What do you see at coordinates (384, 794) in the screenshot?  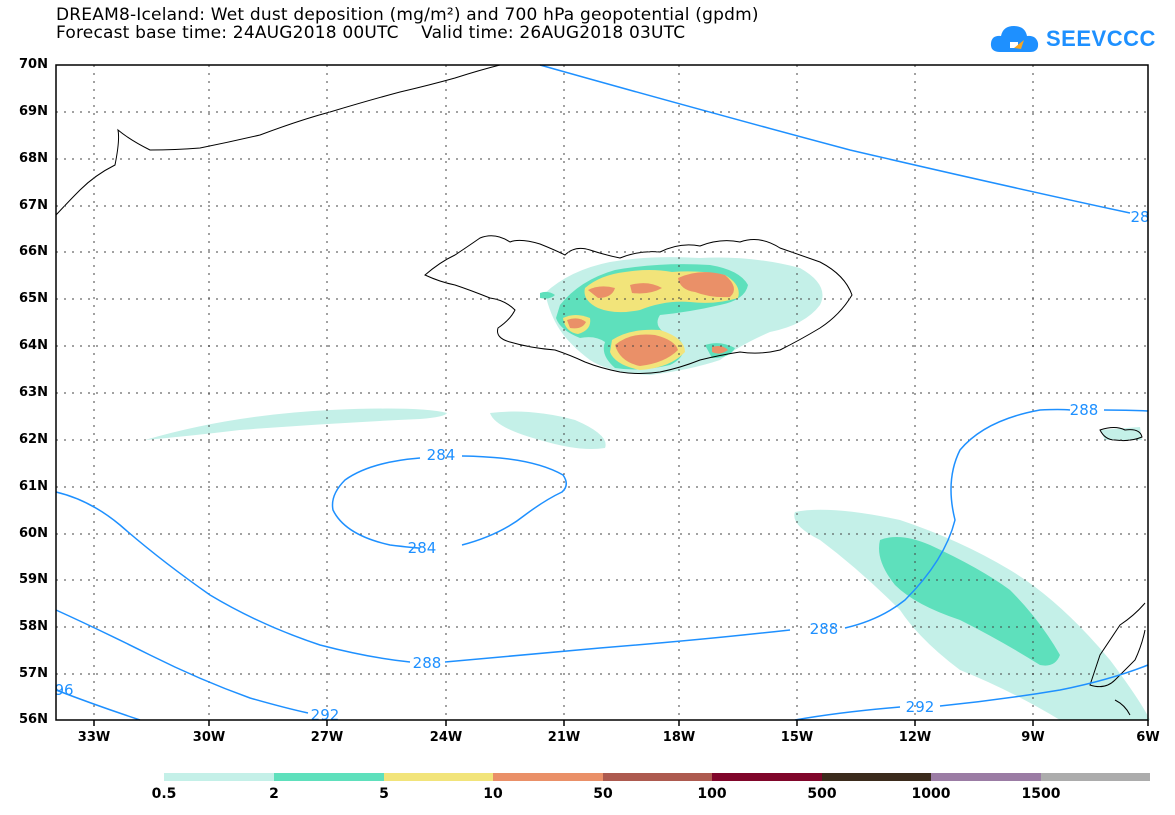 I see `legend-label: 5` at bounding box center [384, 794].